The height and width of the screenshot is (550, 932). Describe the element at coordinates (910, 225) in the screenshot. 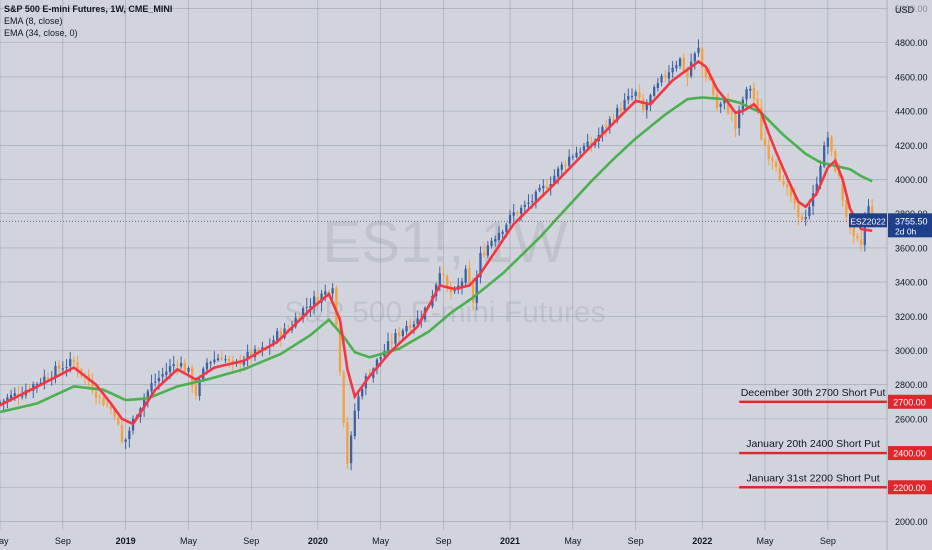

I see `current-price-tag` at that location.